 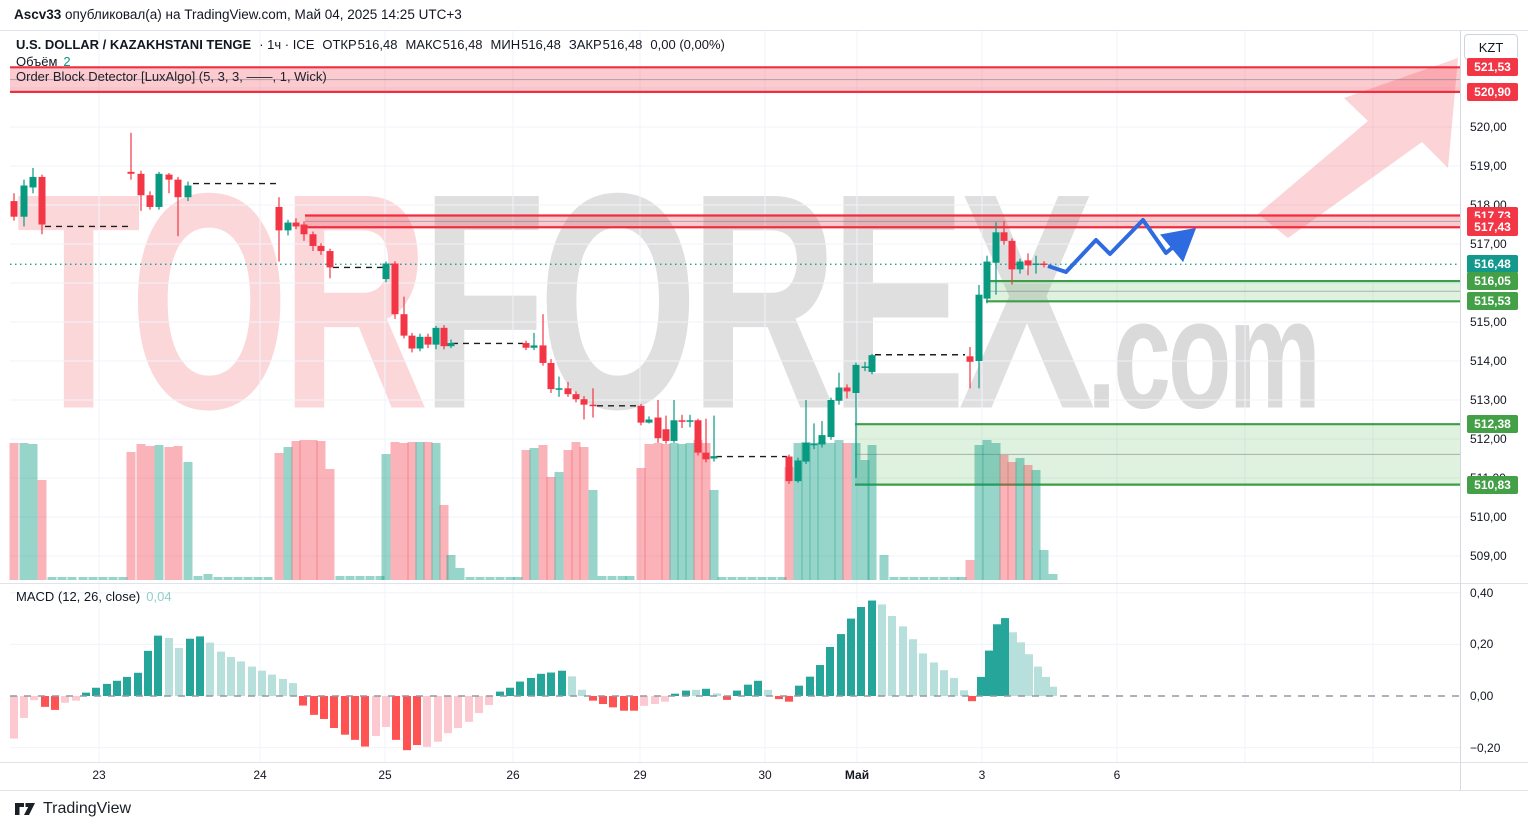 What do you see at coordinates (360, 44) in the screenshot?
I see `ohlc-field: ОТКР516,48` at bounding box center [360, 44].